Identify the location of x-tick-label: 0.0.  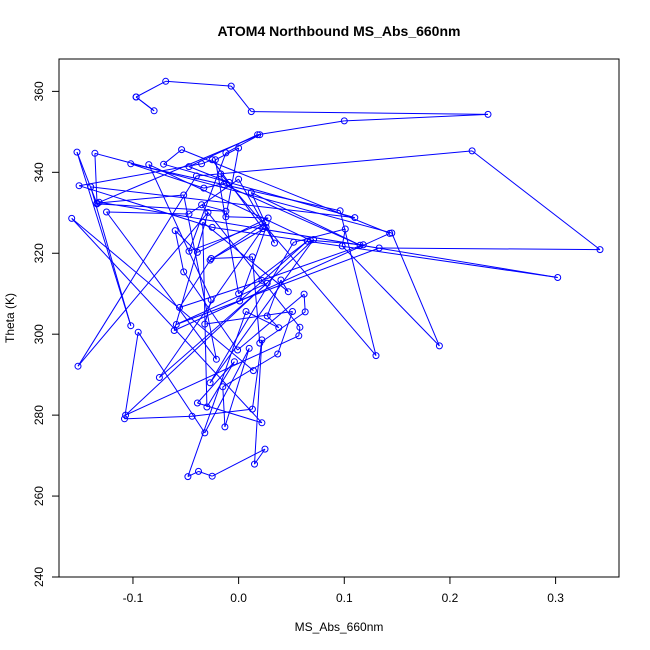
(238, 598).